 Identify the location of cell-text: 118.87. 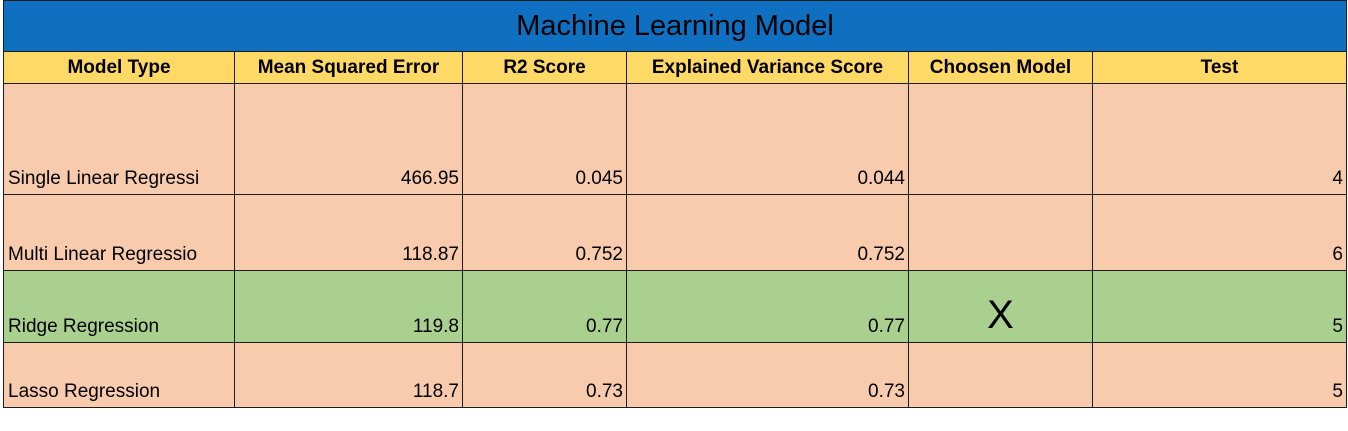
(430, 254).